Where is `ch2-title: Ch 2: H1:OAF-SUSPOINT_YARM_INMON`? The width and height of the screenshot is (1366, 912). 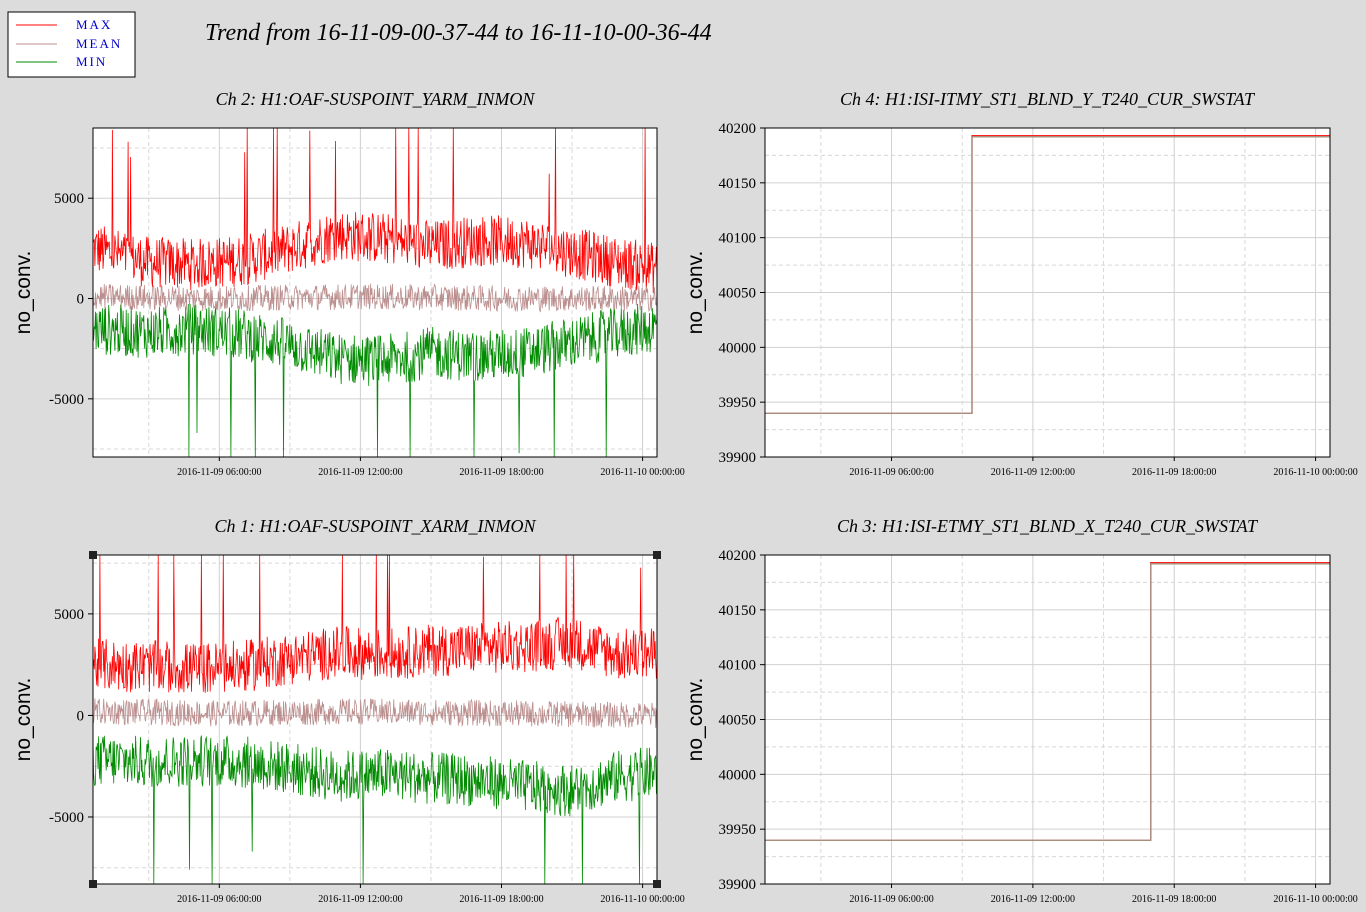 ch2-title: Ch 2: H1:OAF-SUSPOINT_YARM_INMON is located at coordinates (376, 99).